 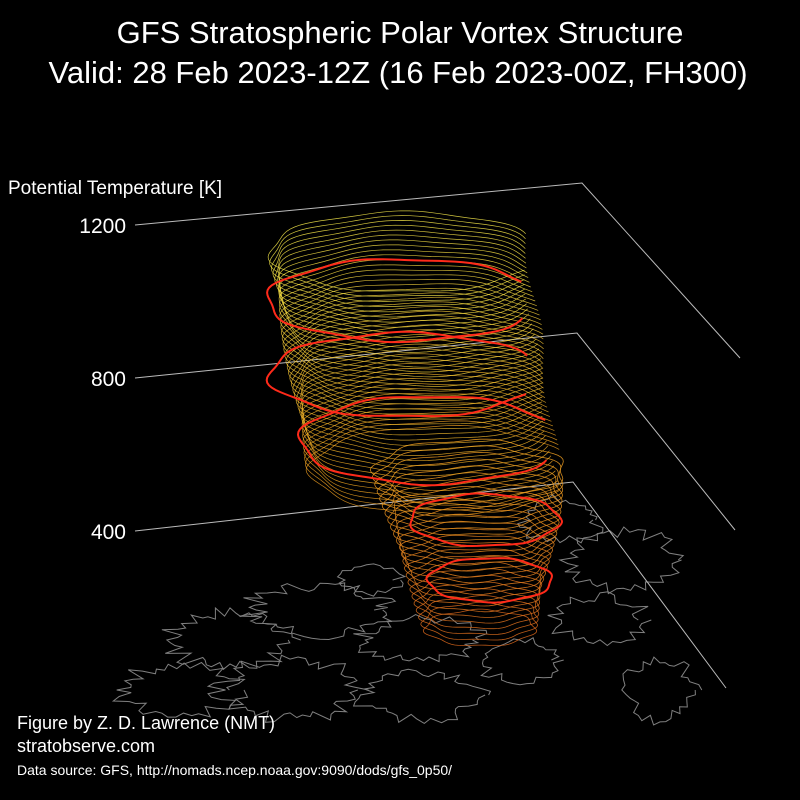 I want to click on z-axis-tick-labels: 400 800 1200, so click(x=102, y=379).